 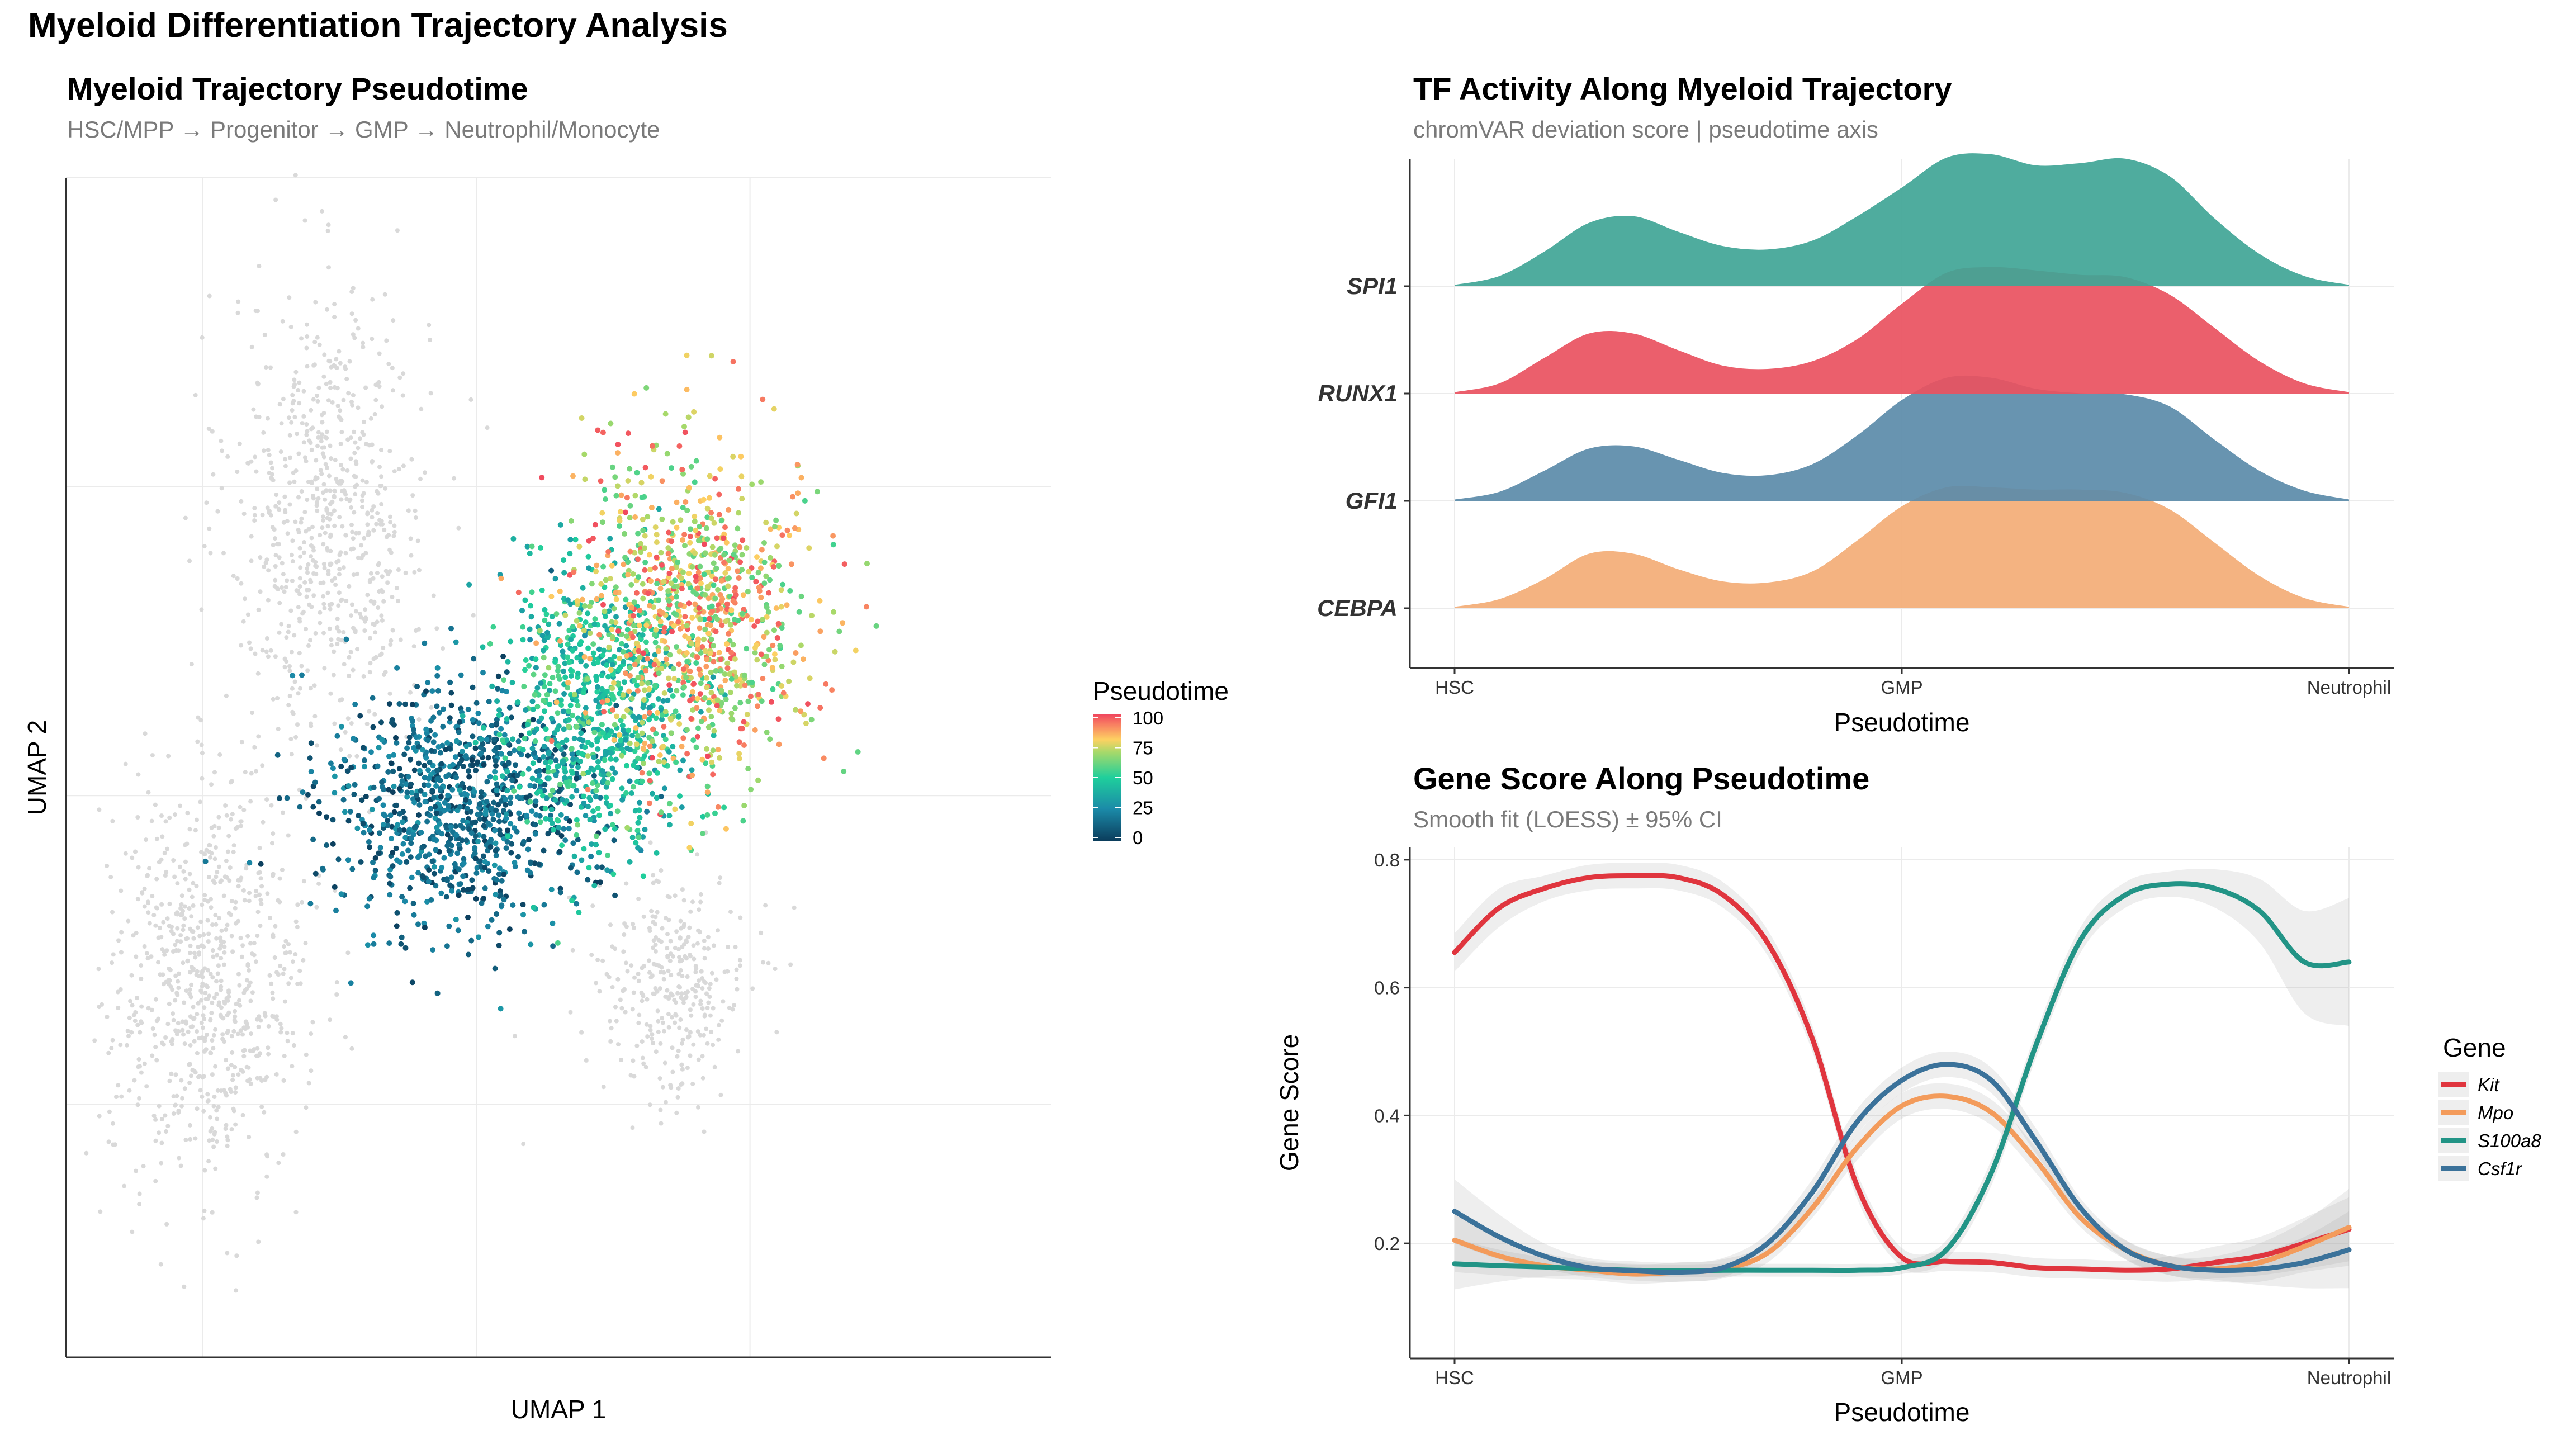 What do you see at coordinates (2349, 688) in the screenshot?
I see `ridge-x-tick-2: Neutrophil` at bounding box center [2349, 688].